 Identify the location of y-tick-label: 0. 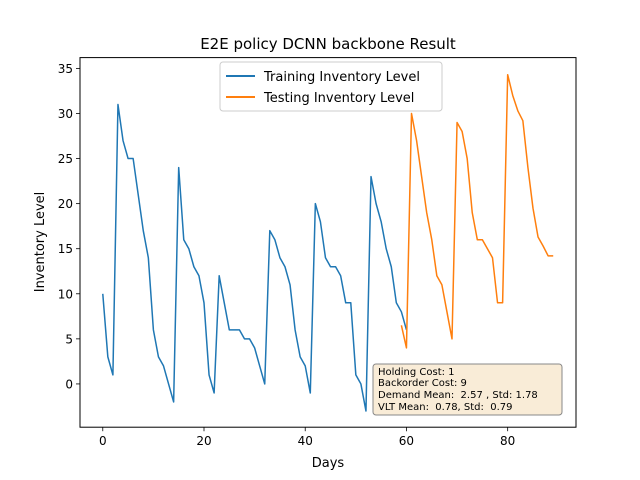
(69, 384).